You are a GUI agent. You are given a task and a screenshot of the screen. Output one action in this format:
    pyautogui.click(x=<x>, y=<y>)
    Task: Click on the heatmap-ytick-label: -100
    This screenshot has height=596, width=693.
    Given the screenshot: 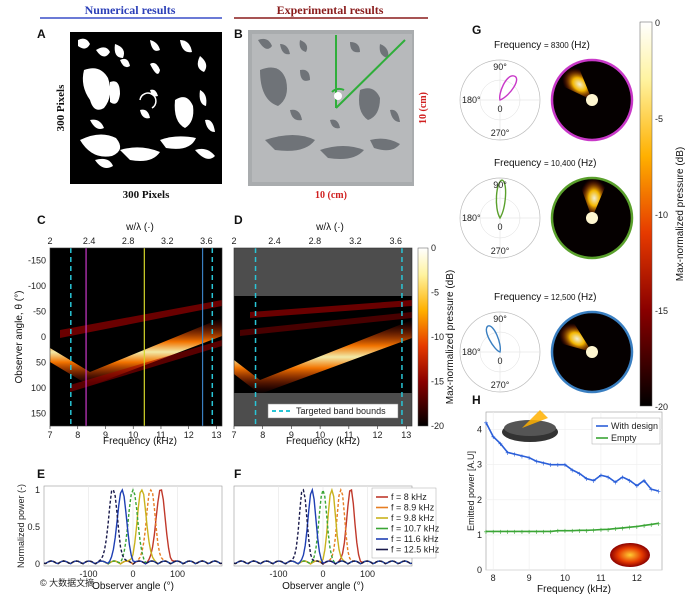 What is the action you would take?
    pyautogui.click(x=37, y=286)
    